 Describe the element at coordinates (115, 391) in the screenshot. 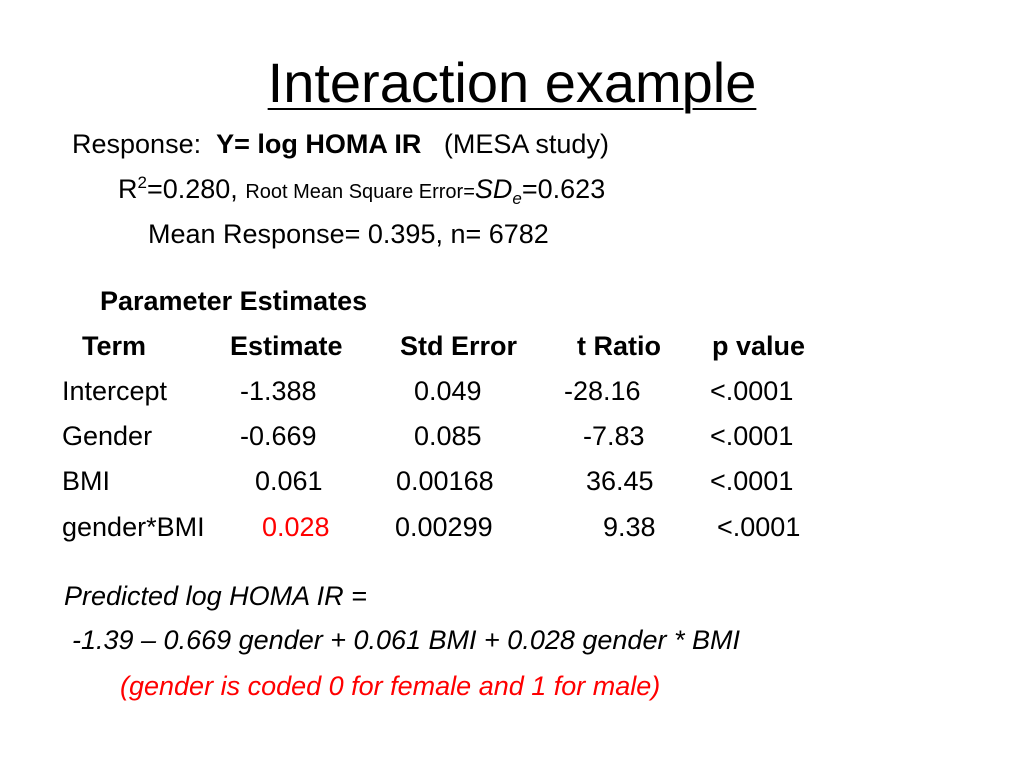

I see `cell-term: Intercept` at that location.